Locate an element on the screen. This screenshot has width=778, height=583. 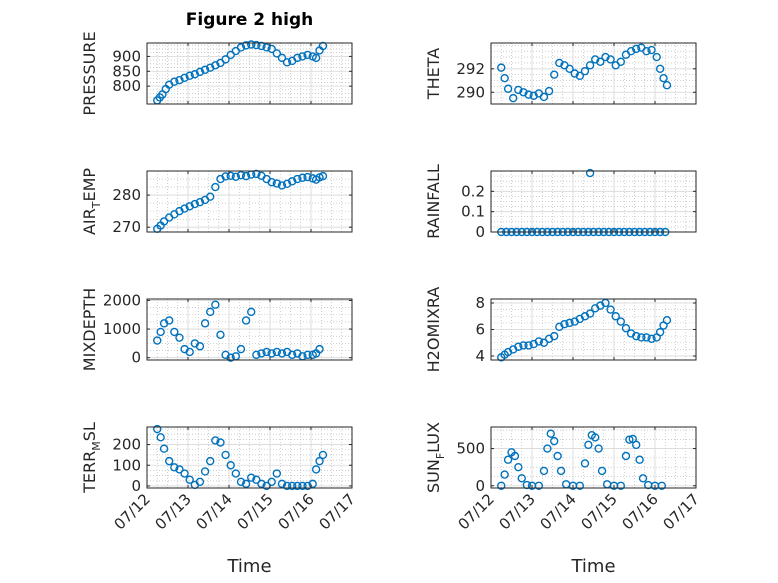
panel-terr-msl-xtick-label: 07/15 is located at coordinates (255, 511).